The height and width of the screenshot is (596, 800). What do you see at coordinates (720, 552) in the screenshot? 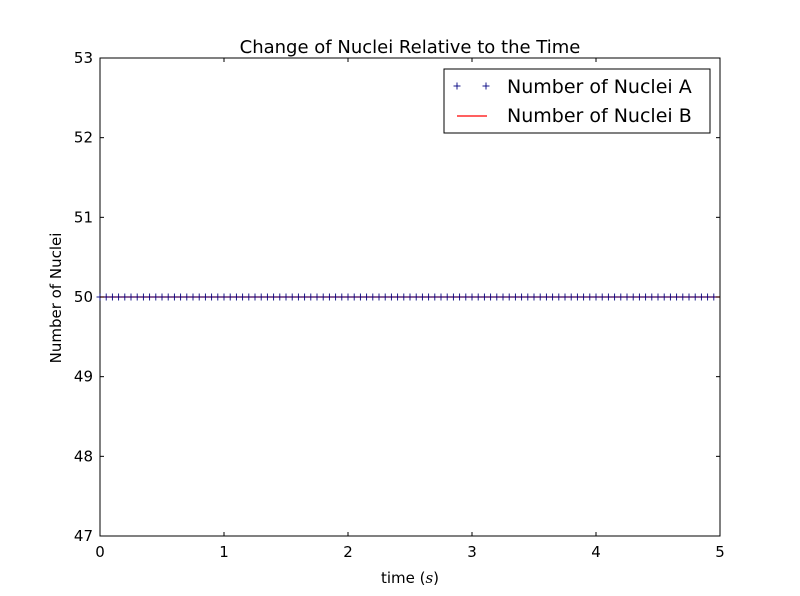
I see `x-tick-label: 5` at bounding box center [720, 552].